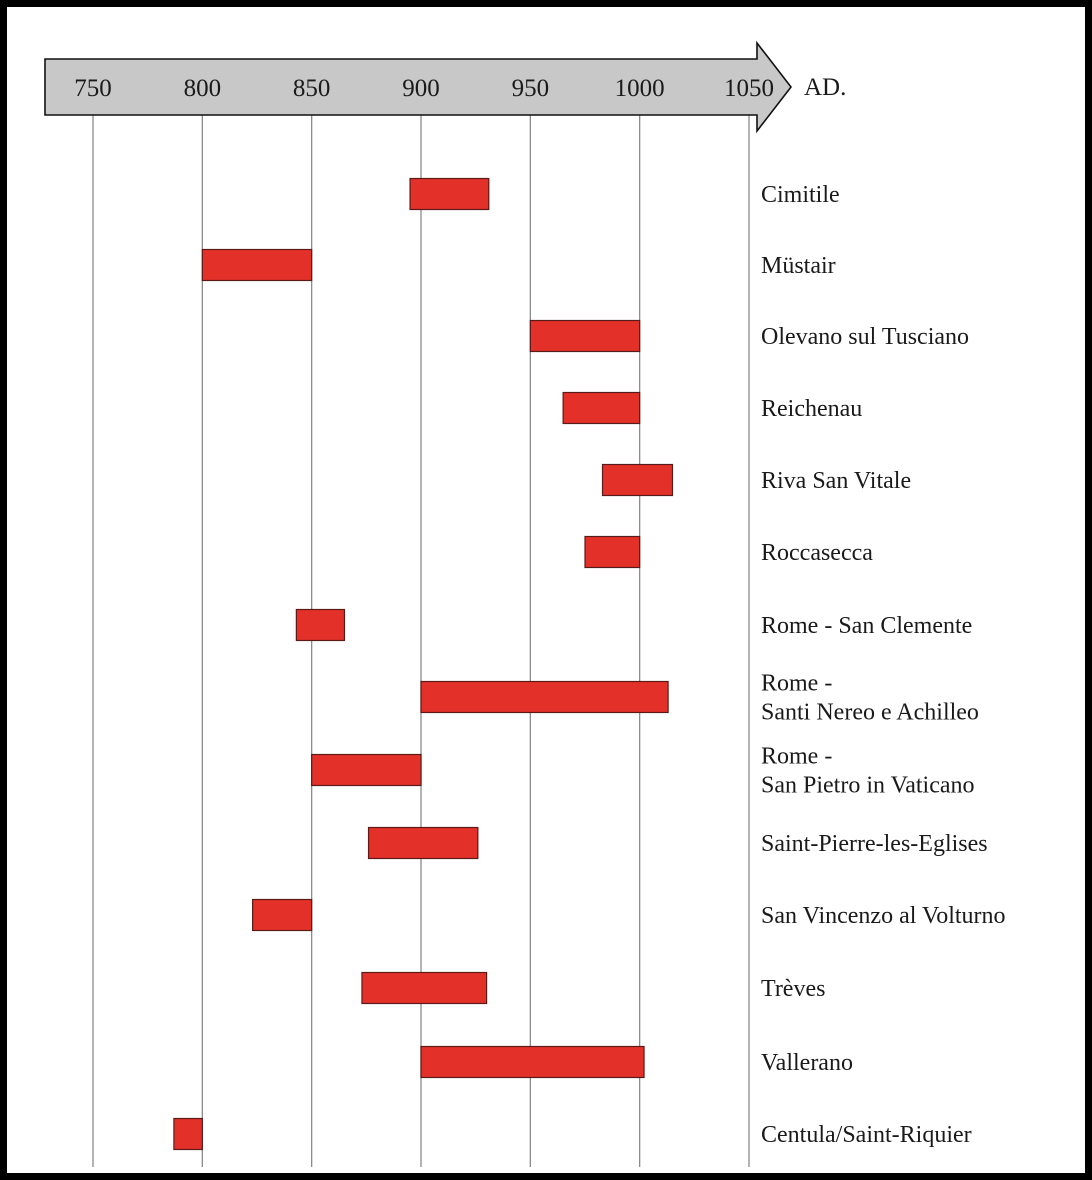 This screenshot has height=1180, width=1092. I want to click on row-label: Olevano sul Tusciano, so click(865, 337).